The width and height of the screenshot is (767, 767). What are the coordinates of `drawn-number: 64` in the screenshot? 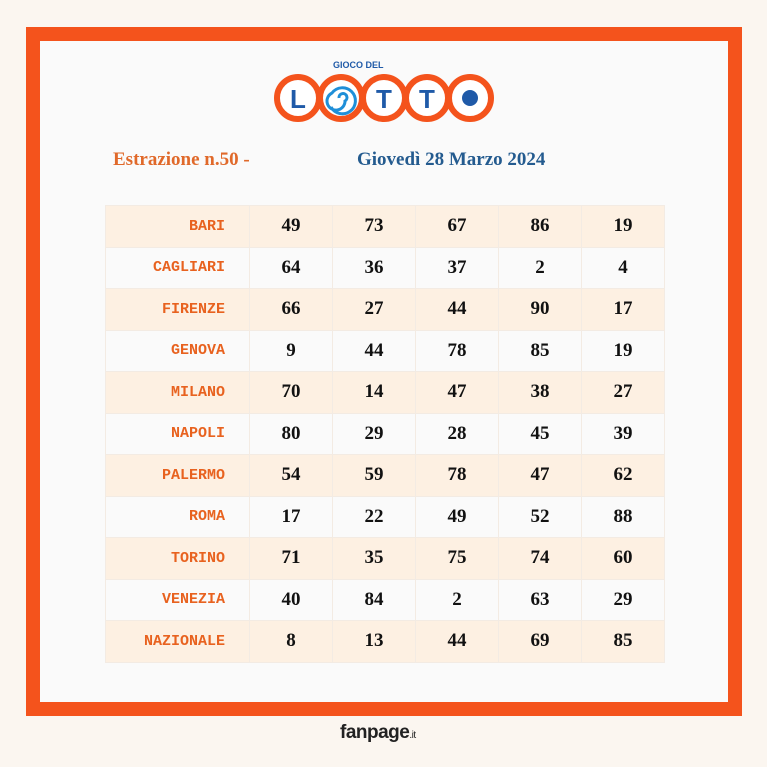 It's located at (291, 267).